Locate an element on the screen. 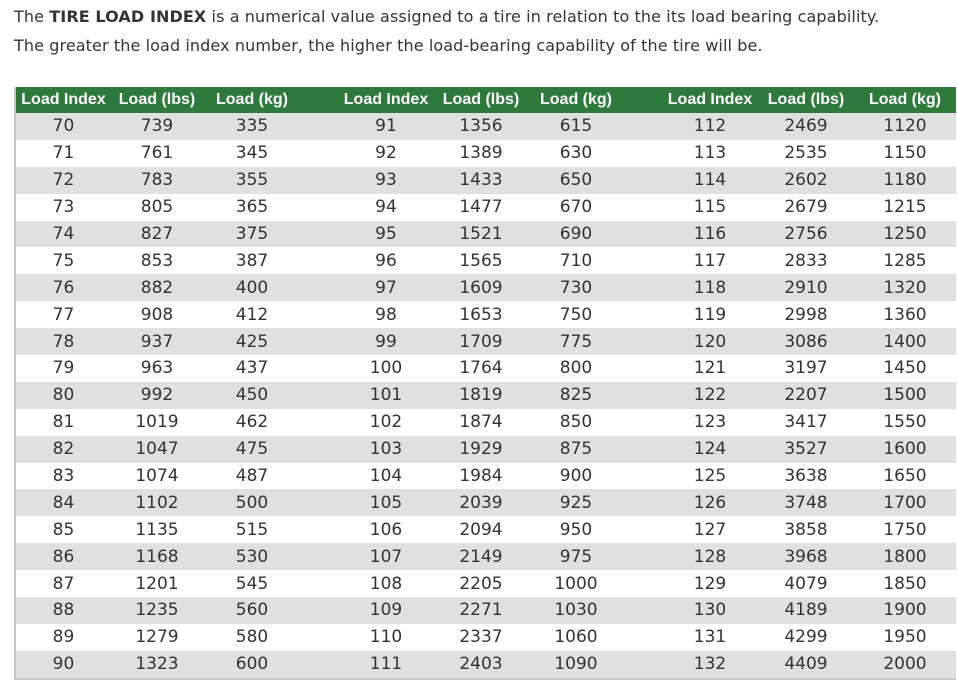 This screenshot has height=681, width=957. cell-load-kg: 387 is located at coordinates (252, 261).